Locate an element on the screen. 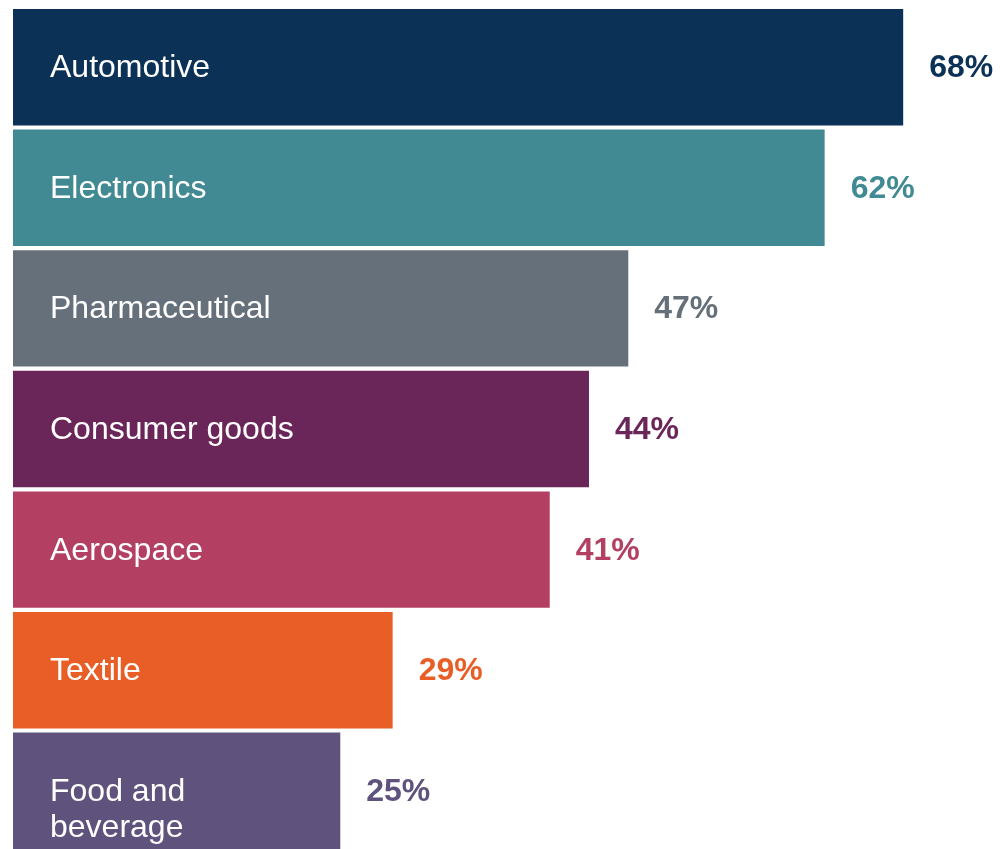 This screenshot has width=1002, height=849. y-tick-label: Food and beverage is located at coordinates (118, 807).